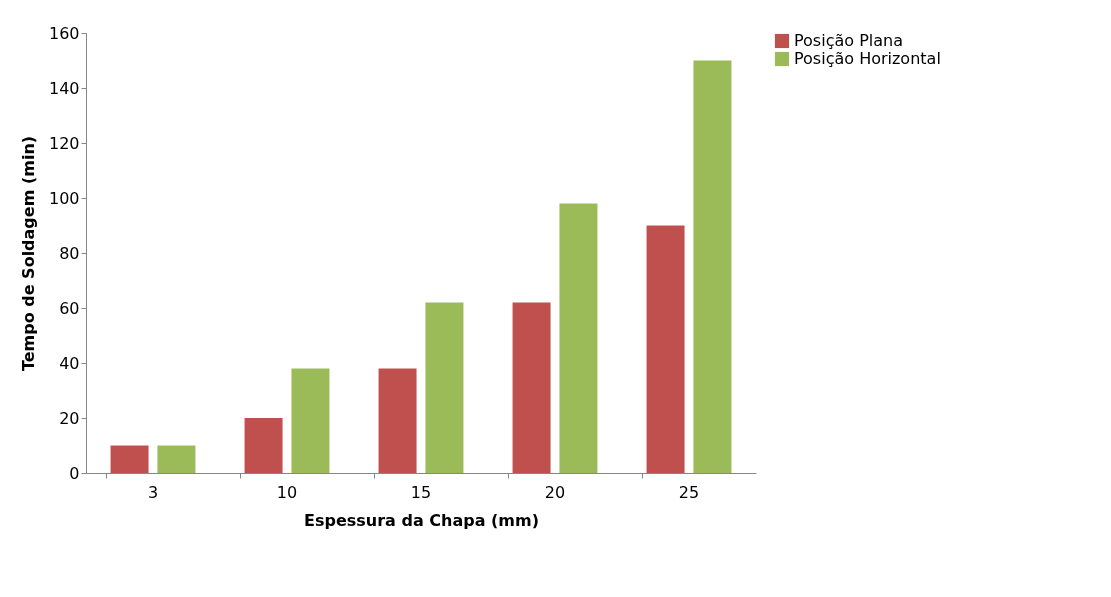 Image resolution: width=1111 pixels, height=597 pixels. I want to click on y-tick-label: 100, so click(64, 198).